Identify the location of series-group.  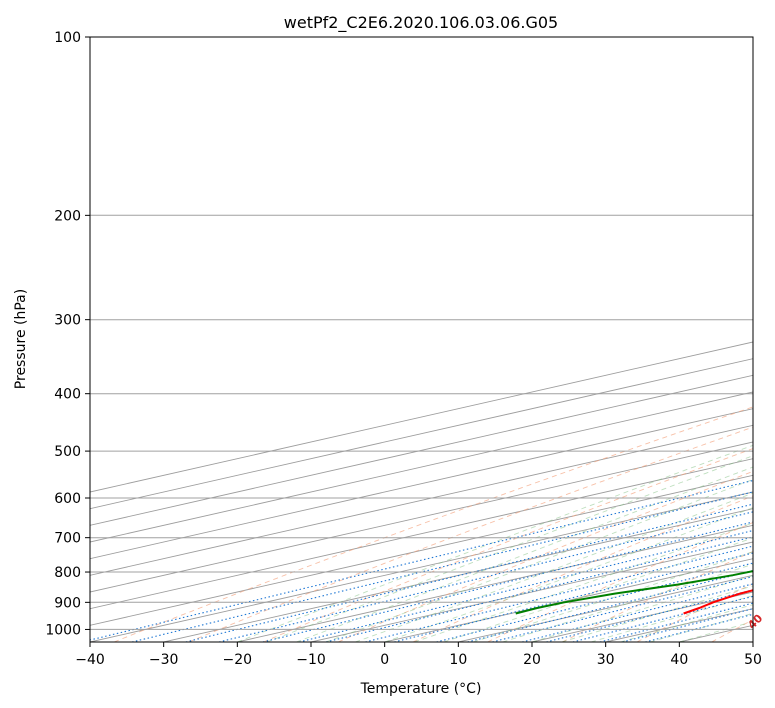
(634, 592).